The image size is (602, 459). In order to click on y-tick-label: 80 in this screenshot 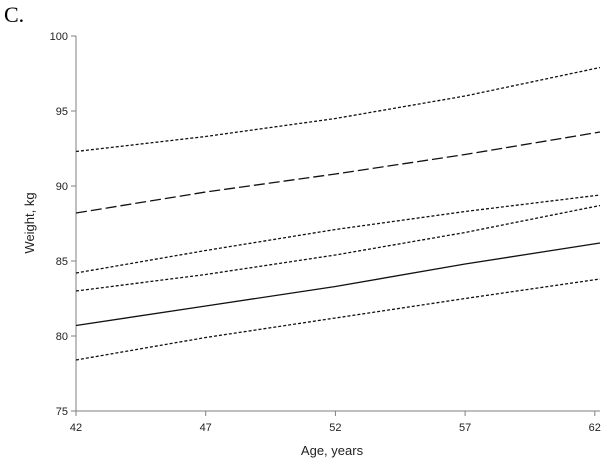, I will do `click(62, 337)`.